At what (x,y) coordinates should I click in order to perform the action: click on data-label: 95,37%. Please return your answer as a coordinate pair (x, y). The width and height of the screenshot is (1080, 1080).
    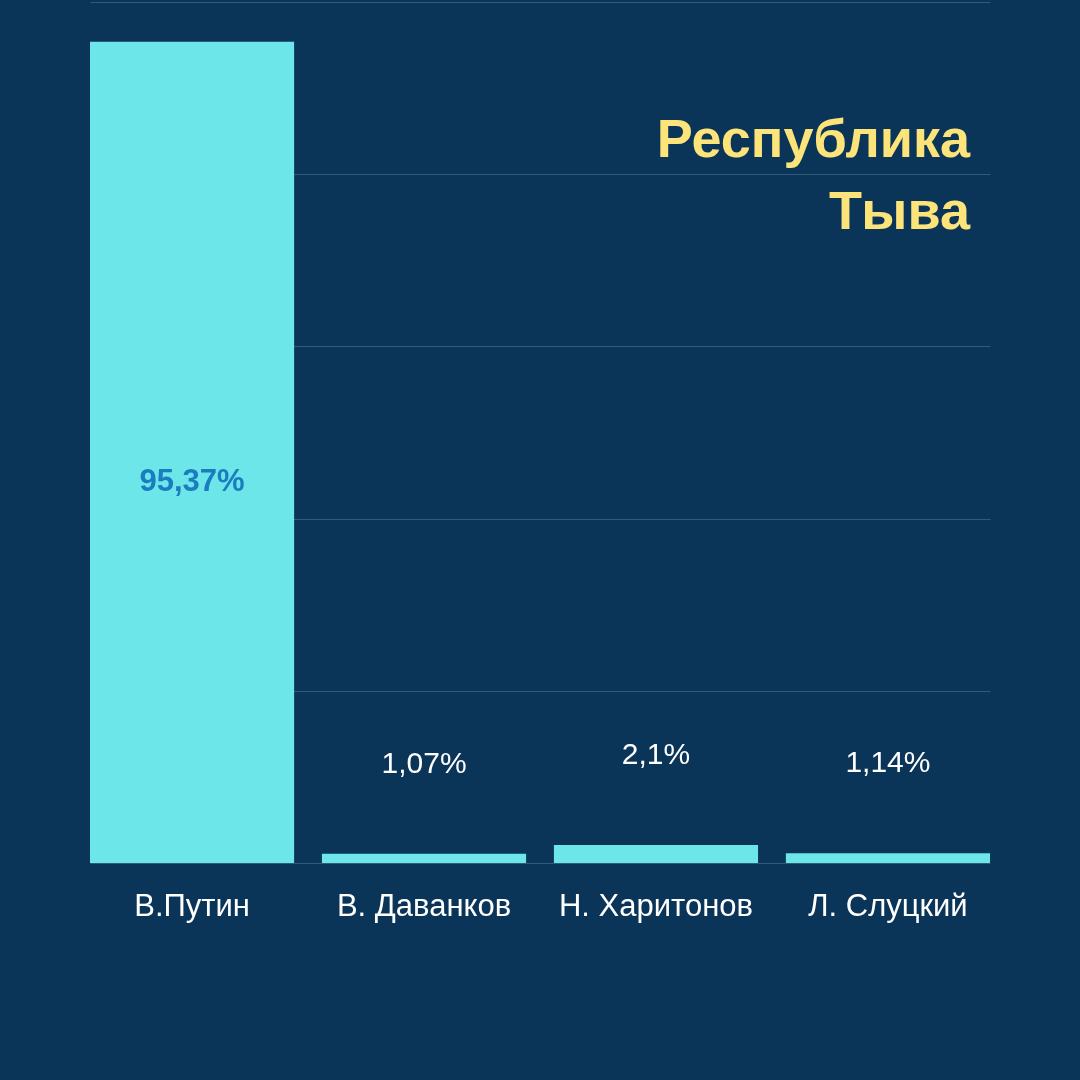
    Looking at the image, I should click on (192, 481).